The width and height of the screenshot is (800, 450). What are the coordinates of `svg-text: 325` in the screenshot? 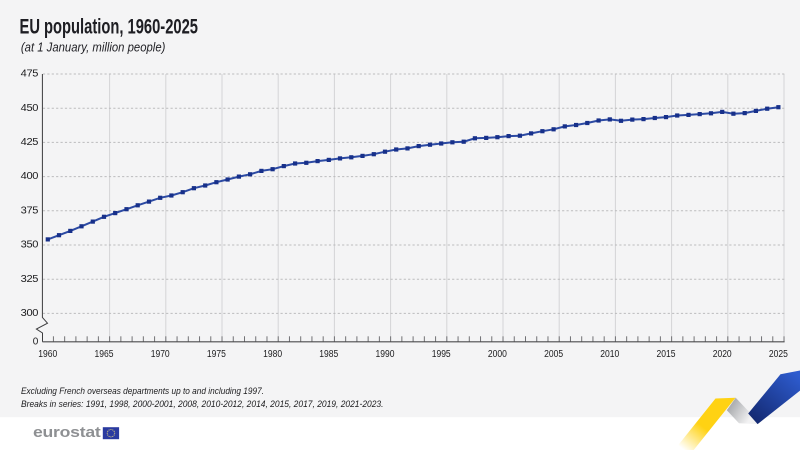 It's located at (30, 279).